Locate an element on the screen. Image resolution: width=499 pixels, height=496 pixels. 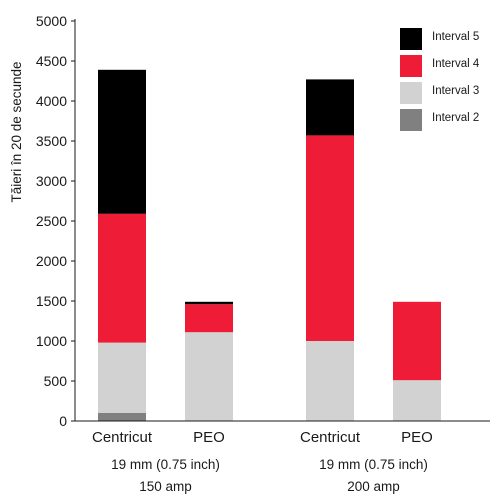
legend-label: Interval 3 is located at coordinates (455, 91).